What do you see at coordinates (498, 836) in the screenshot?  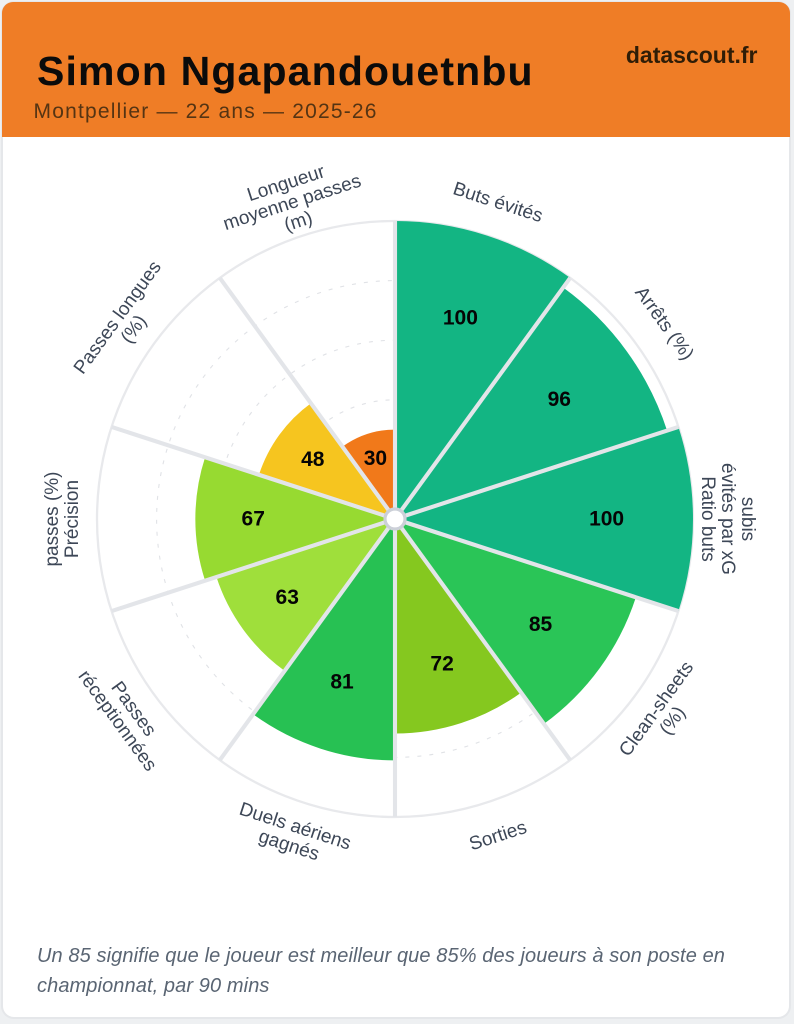 I see `svg-text: Sorties` at bounding box center [498, 836].